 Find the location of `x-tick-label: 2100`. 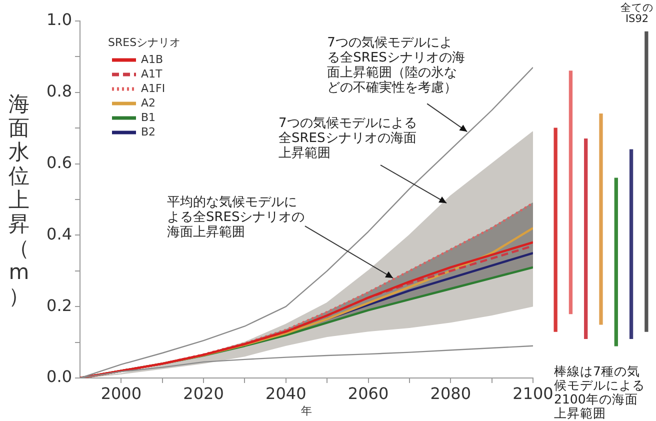

x-tick-label: 2100 is located at coordinates (533, 393).